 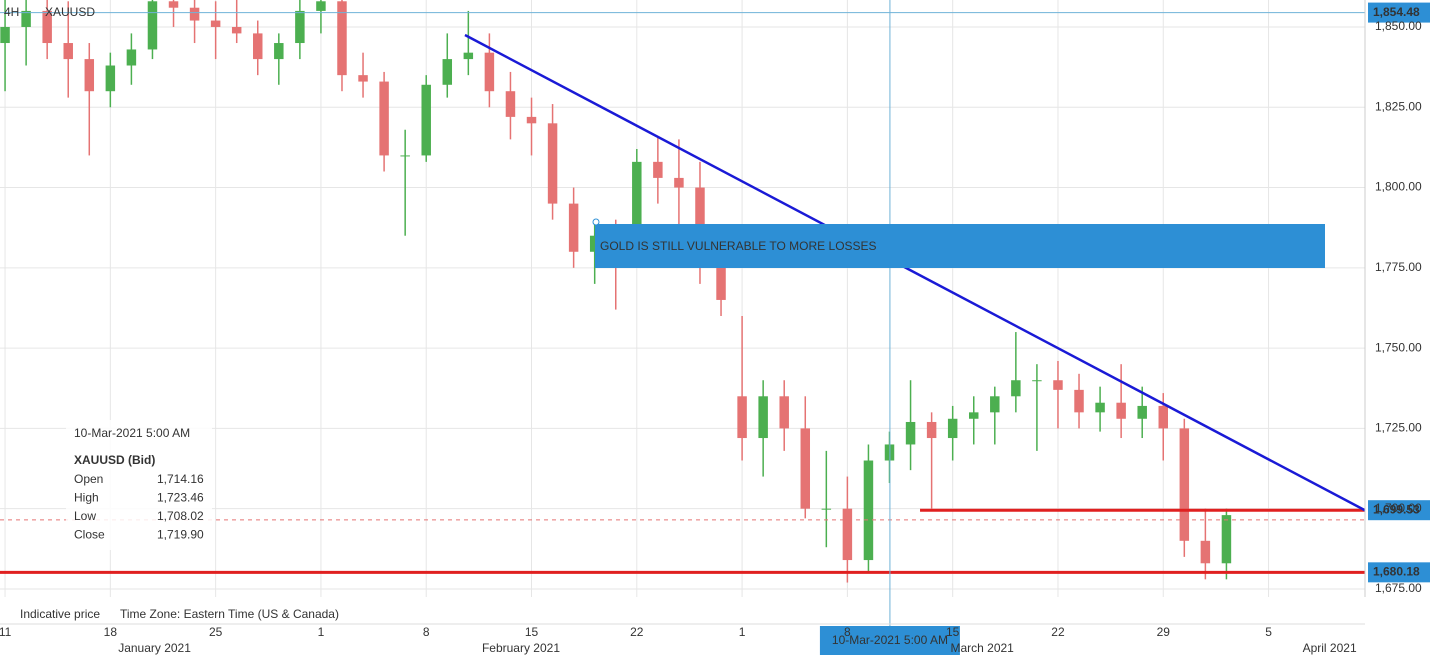 I want to click on tooltip-date: 10-Mar-2021 5:00 AM, so click(x=132, y=433).